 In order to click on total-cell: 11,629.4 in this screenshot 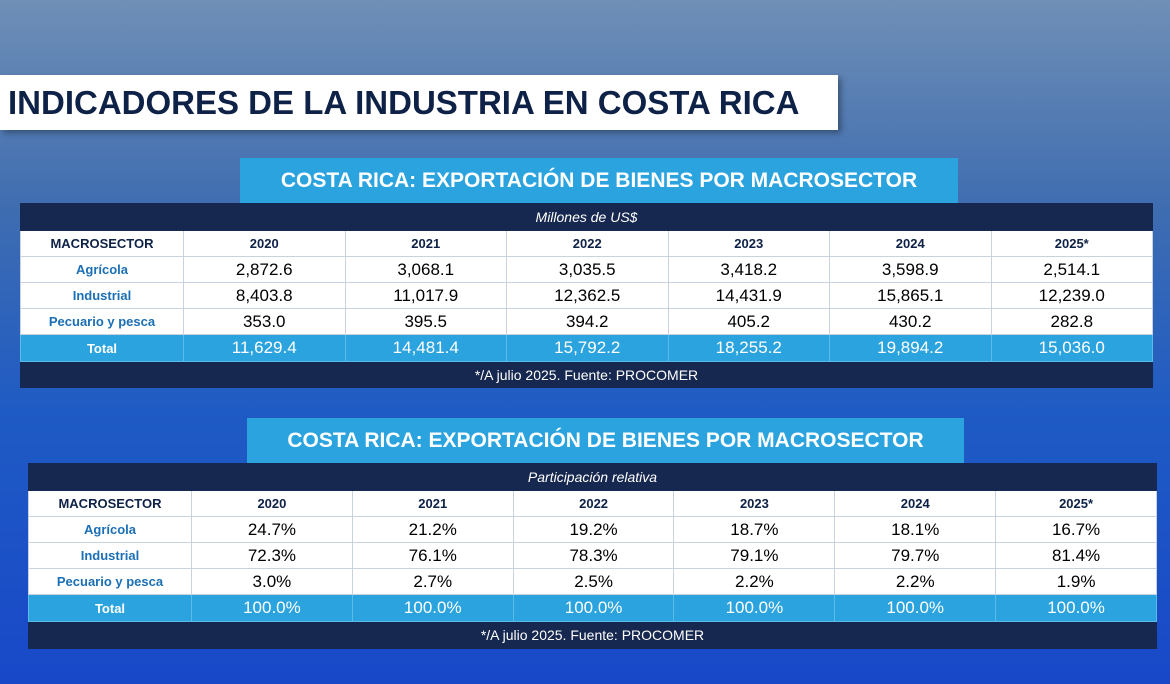, I will do `click(264, 348)`.